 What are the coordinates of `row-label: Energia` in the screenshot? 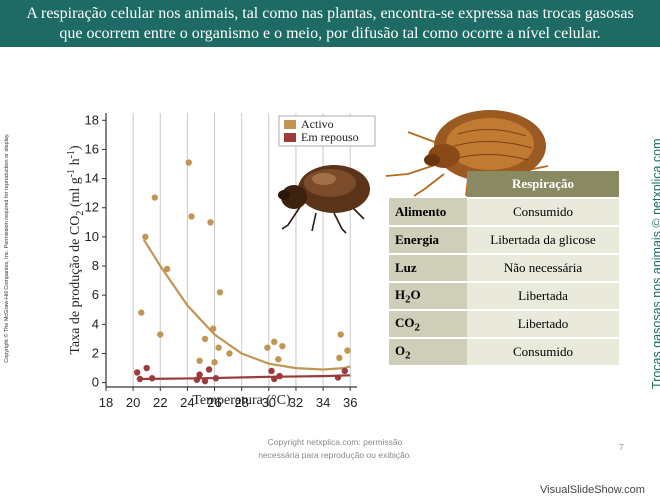 It's located at (428, 240).